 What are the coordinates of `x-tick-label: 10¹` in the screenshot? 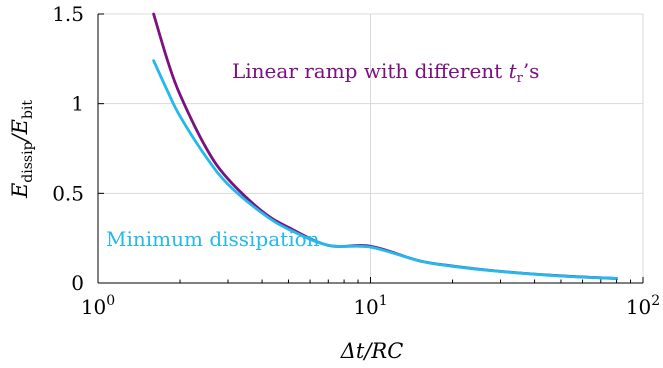 It's located at (370, 306).